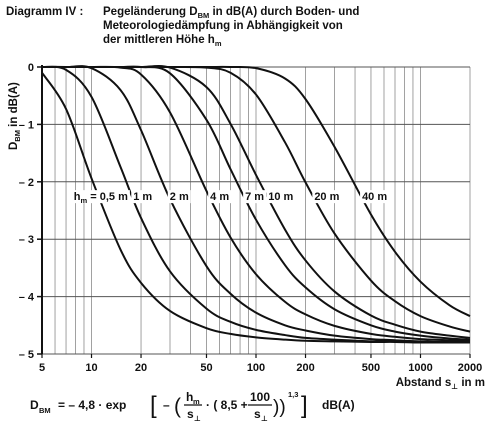 This screenshot has height=430, width=491. What do you see at coordinates (26, 125) in the screenshot?
I see `y-tick-label: – 1` at bounding box center [26, 125].